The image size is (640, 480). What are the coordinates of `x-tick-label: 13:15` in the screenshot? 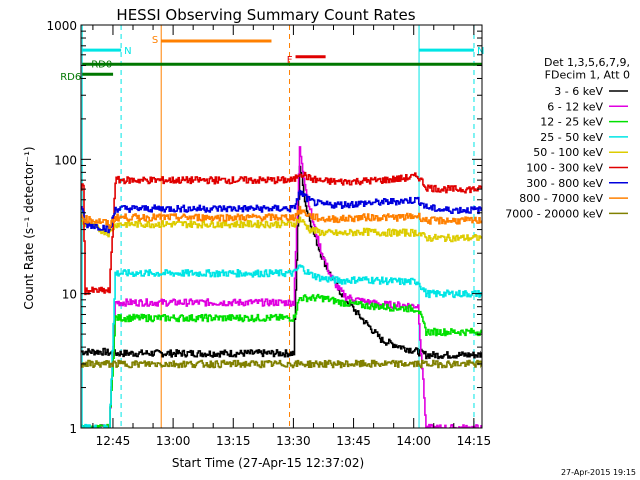 It's located at (233, 441).